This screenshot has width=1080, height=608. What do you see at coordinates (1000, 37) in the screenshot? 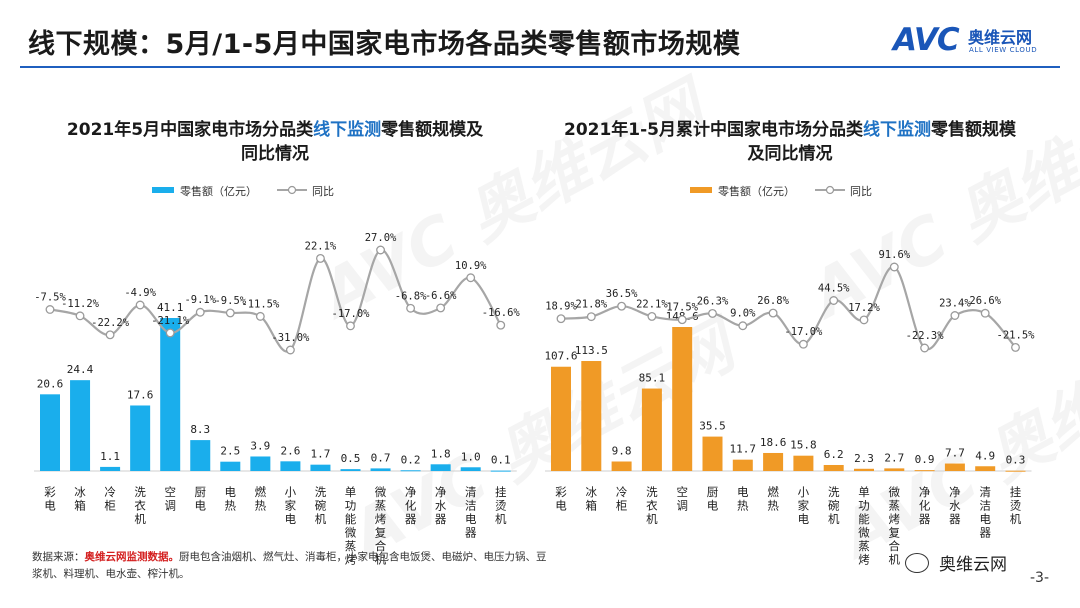
I see `logo-cn-text: 奥维云网` at bounding box center [1000, 37].